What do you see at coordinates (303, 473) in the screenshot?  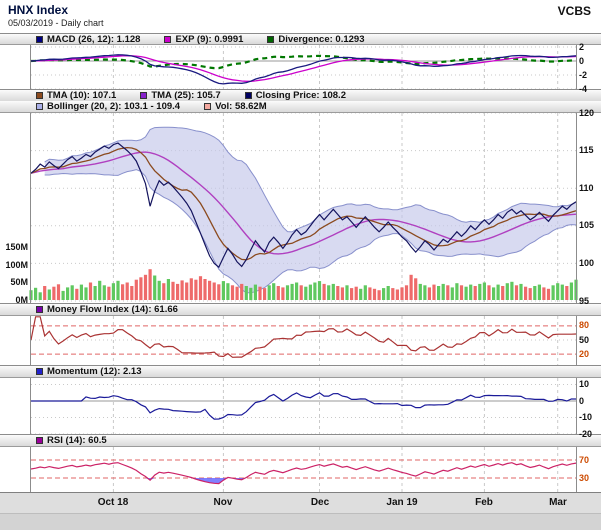 I see `rsi-line` at bounding box center [303, 473].